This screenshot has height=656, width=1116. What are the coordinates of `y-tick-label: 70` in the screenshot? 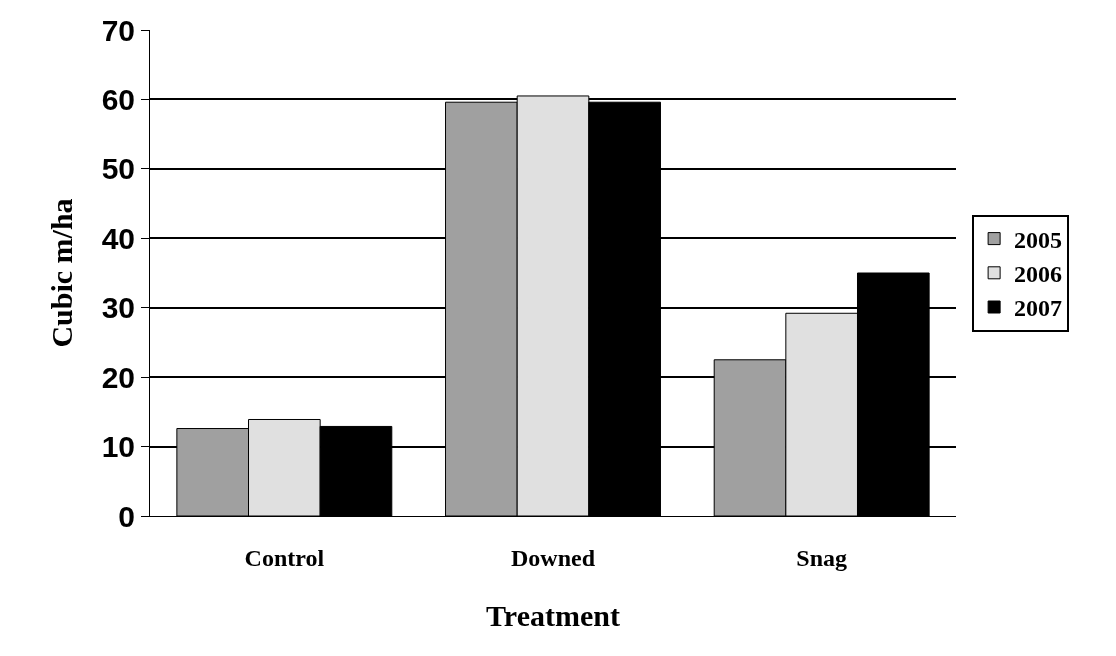 It's located at (118, 30).